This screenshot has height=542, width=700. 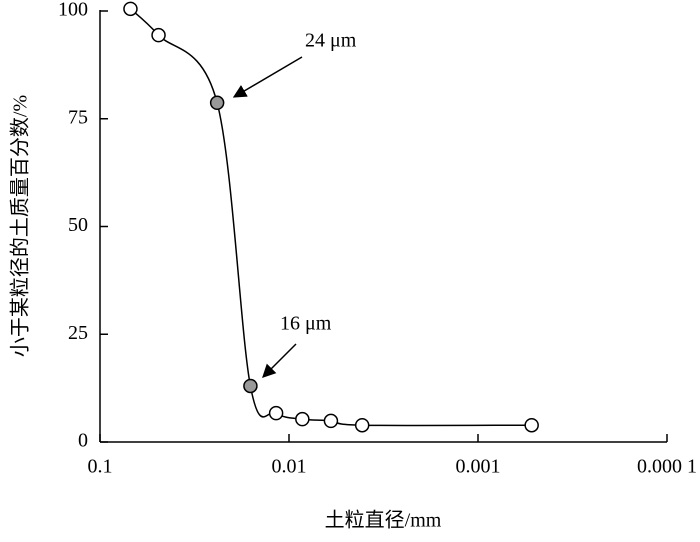 I want to click on y-tick-label: 75, so click(x=78, y=117).